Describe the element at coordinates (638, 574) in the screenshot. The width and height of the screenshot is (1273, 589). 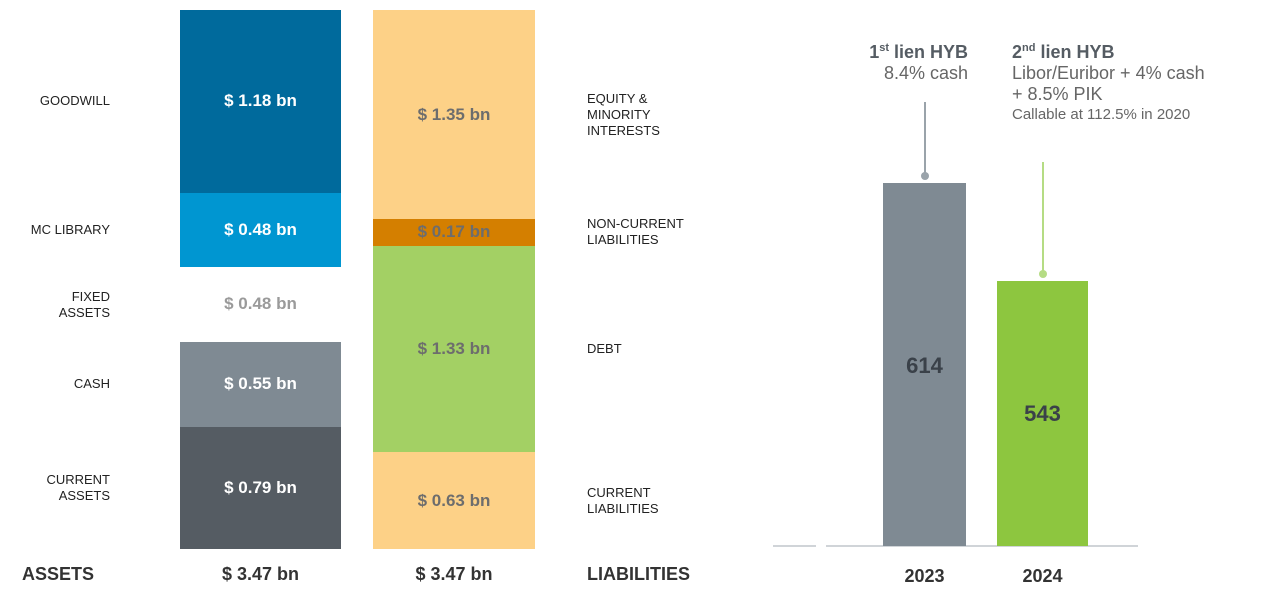
I see `column-name: LIABILITIES` at that location.